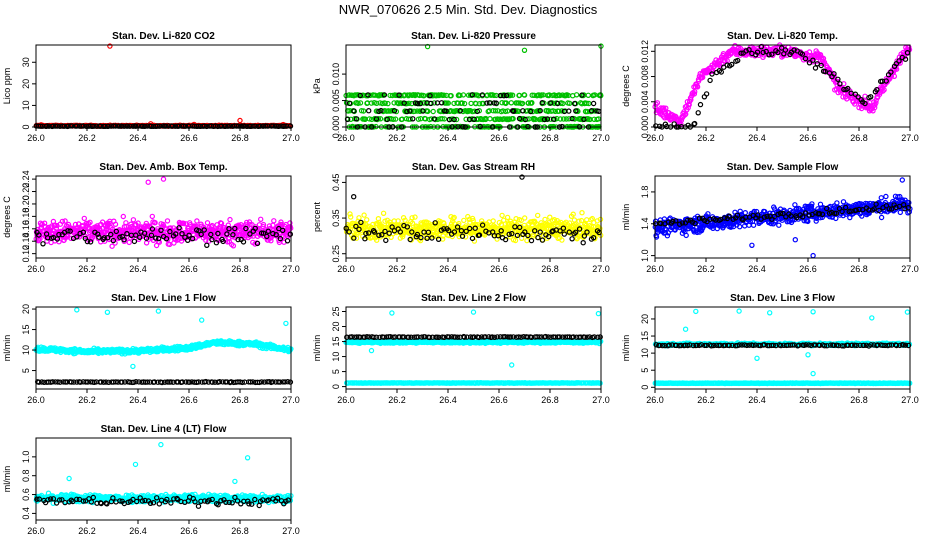  I want to click on y-tick-label: 0.005, so click(336, 100).